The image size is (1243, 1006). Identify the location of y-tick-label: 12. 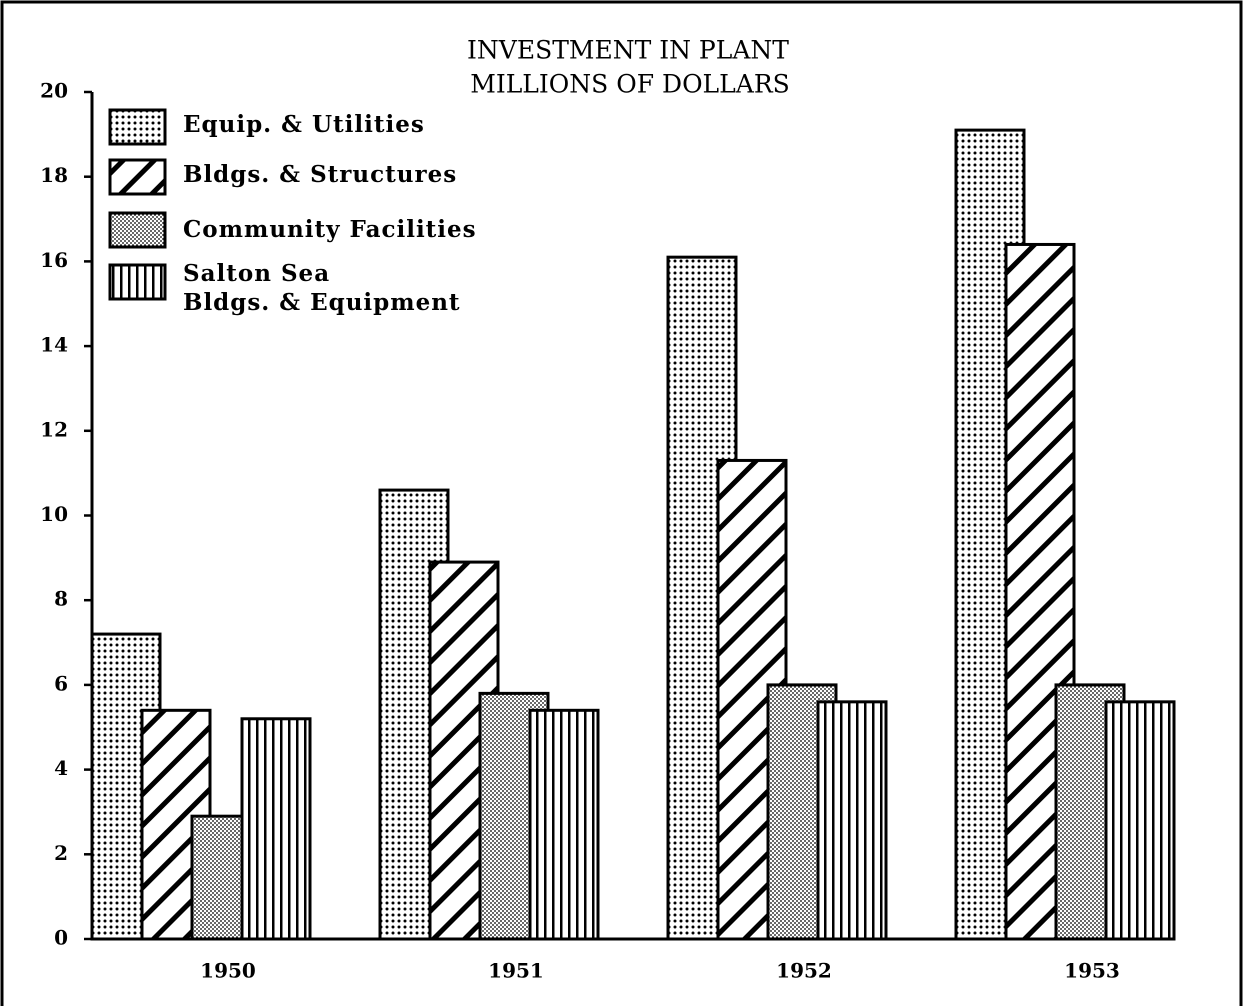
(54, 429).